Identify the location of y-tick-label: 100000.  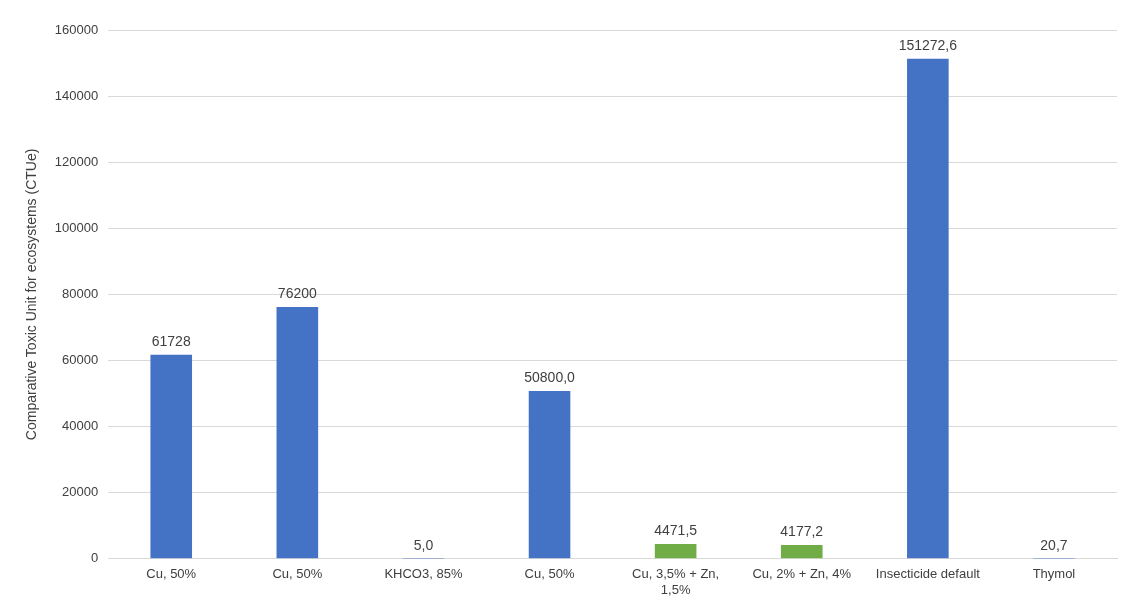
(76, 227).